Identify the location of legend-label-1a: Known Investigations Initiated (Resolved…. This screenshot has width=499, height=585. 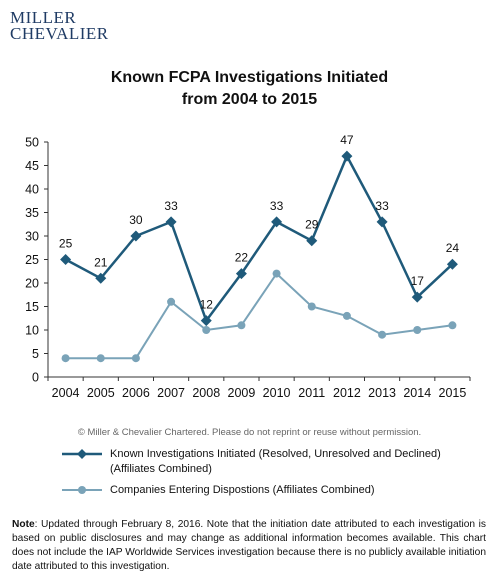
(275, 454).